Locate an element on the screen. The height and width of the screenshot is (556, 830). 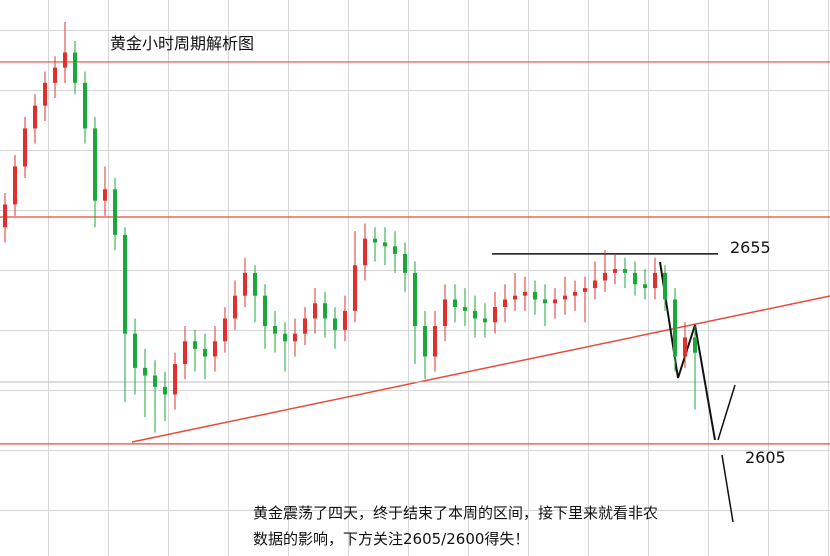
annotation: 数据的影响，下方关注2605/2600得失！ is located at coordinates (391, 539).